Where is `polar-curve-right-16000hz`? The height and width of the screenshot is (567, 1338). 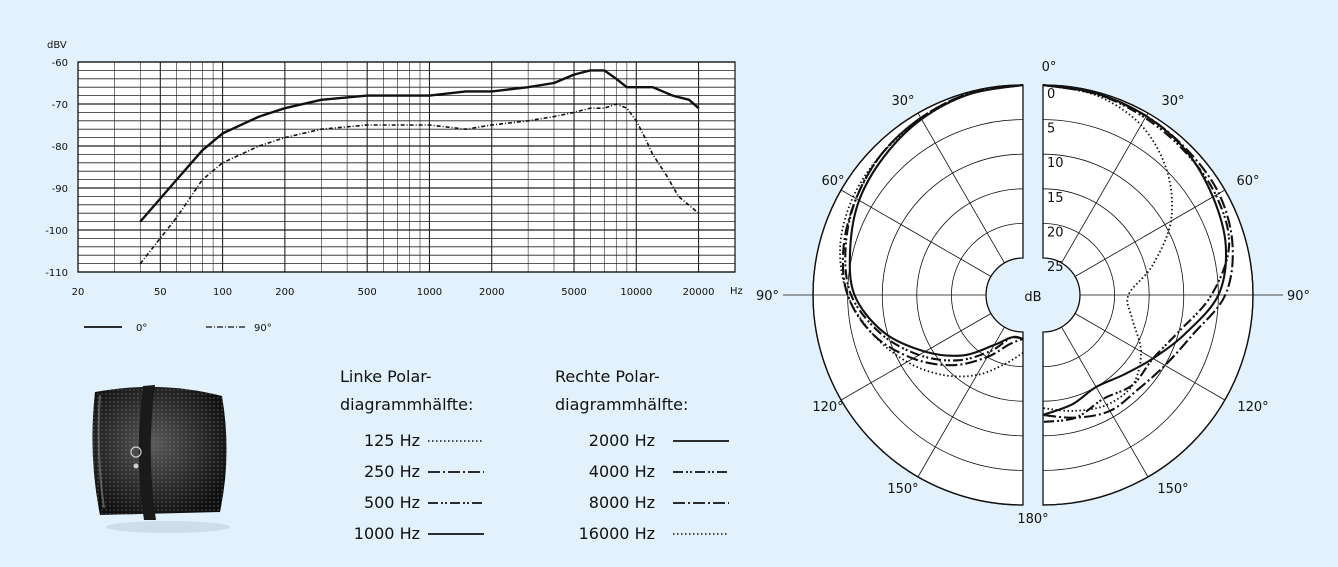
polar-curve-right-16000hz is located at coordinates (1107, 248).